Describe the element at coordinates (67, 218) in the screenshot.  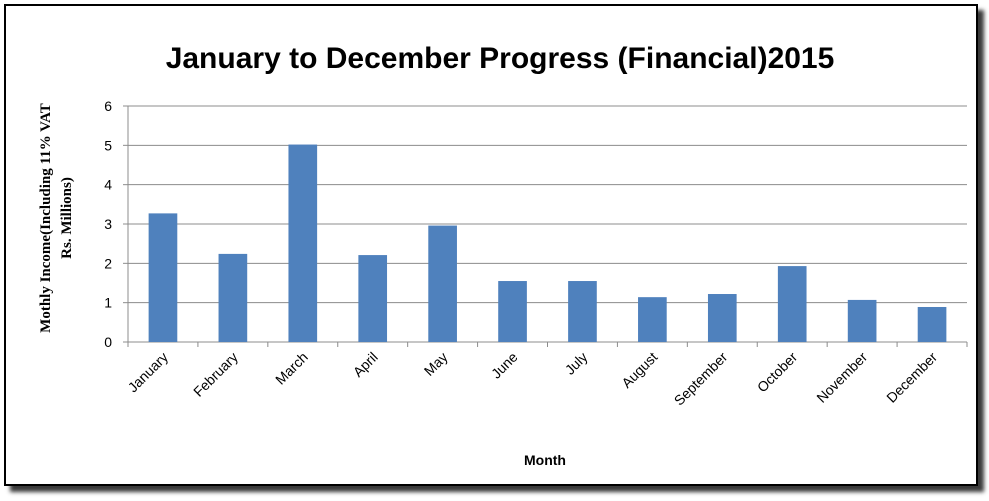
I see `y-axis-label-line-2: Rs. Millions)` at that location.